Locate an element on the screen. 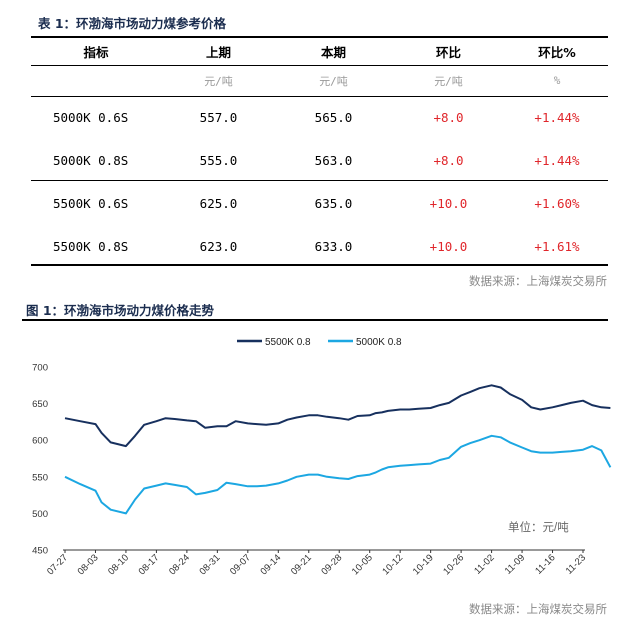 This screenshot has width=622, height=622. legend-label-5000k: 5000K 0.8 is located at coordinates (379, 342).